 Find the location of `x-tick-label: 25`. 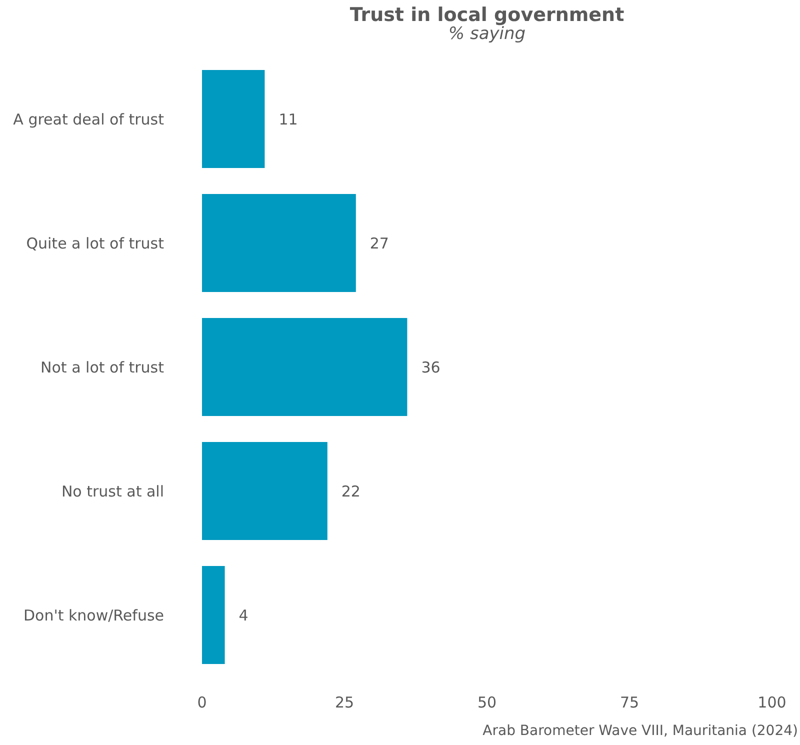

x-tick-label: 25 is located at coordinates (344, 703).